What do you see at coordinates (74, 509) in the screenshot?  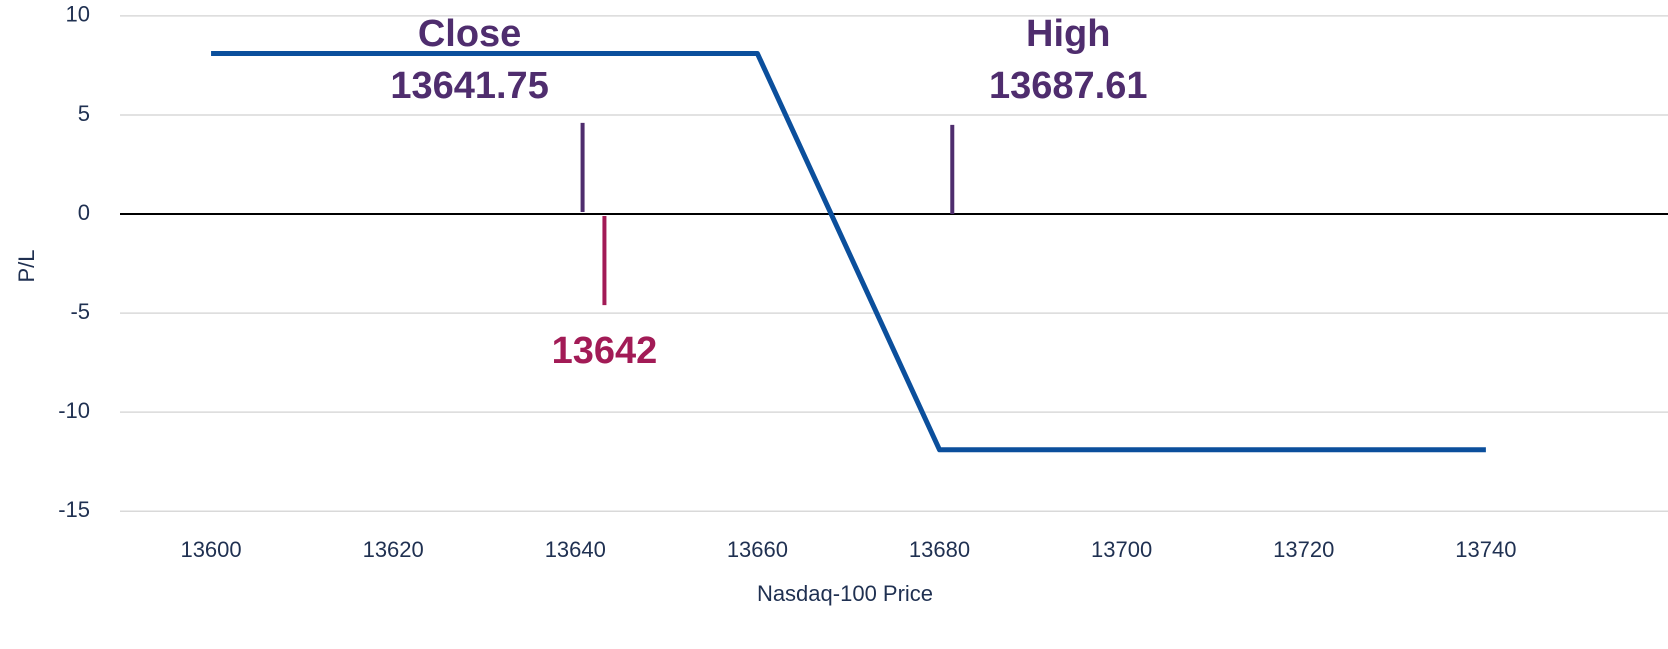 I see `y-tick-label: -15` at bounding box center [74, 509].